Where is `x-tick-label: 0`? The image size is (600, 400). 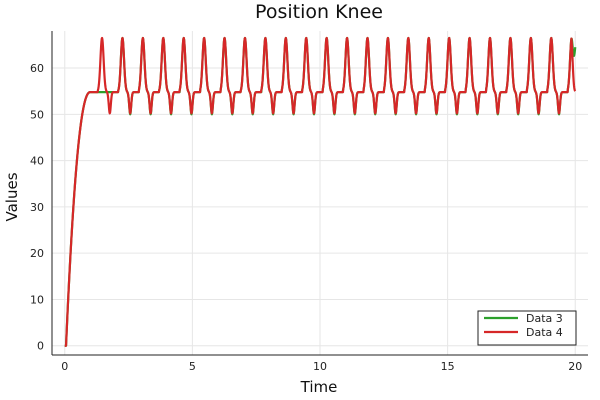
x-tick-label: 0 is located at coordinates (64, 366).